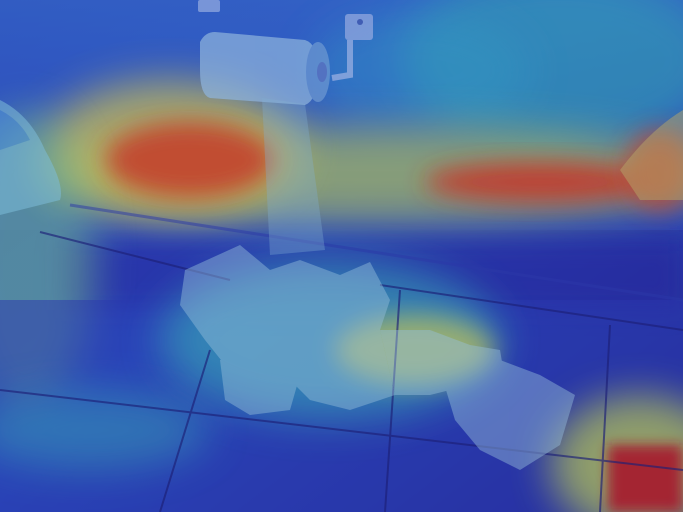 The height and width of the screenshot is (512, 683). What do you see at coordinates (293, 176) in the screenshot?
I see `paper-strip` at bounding box center [293, 176].